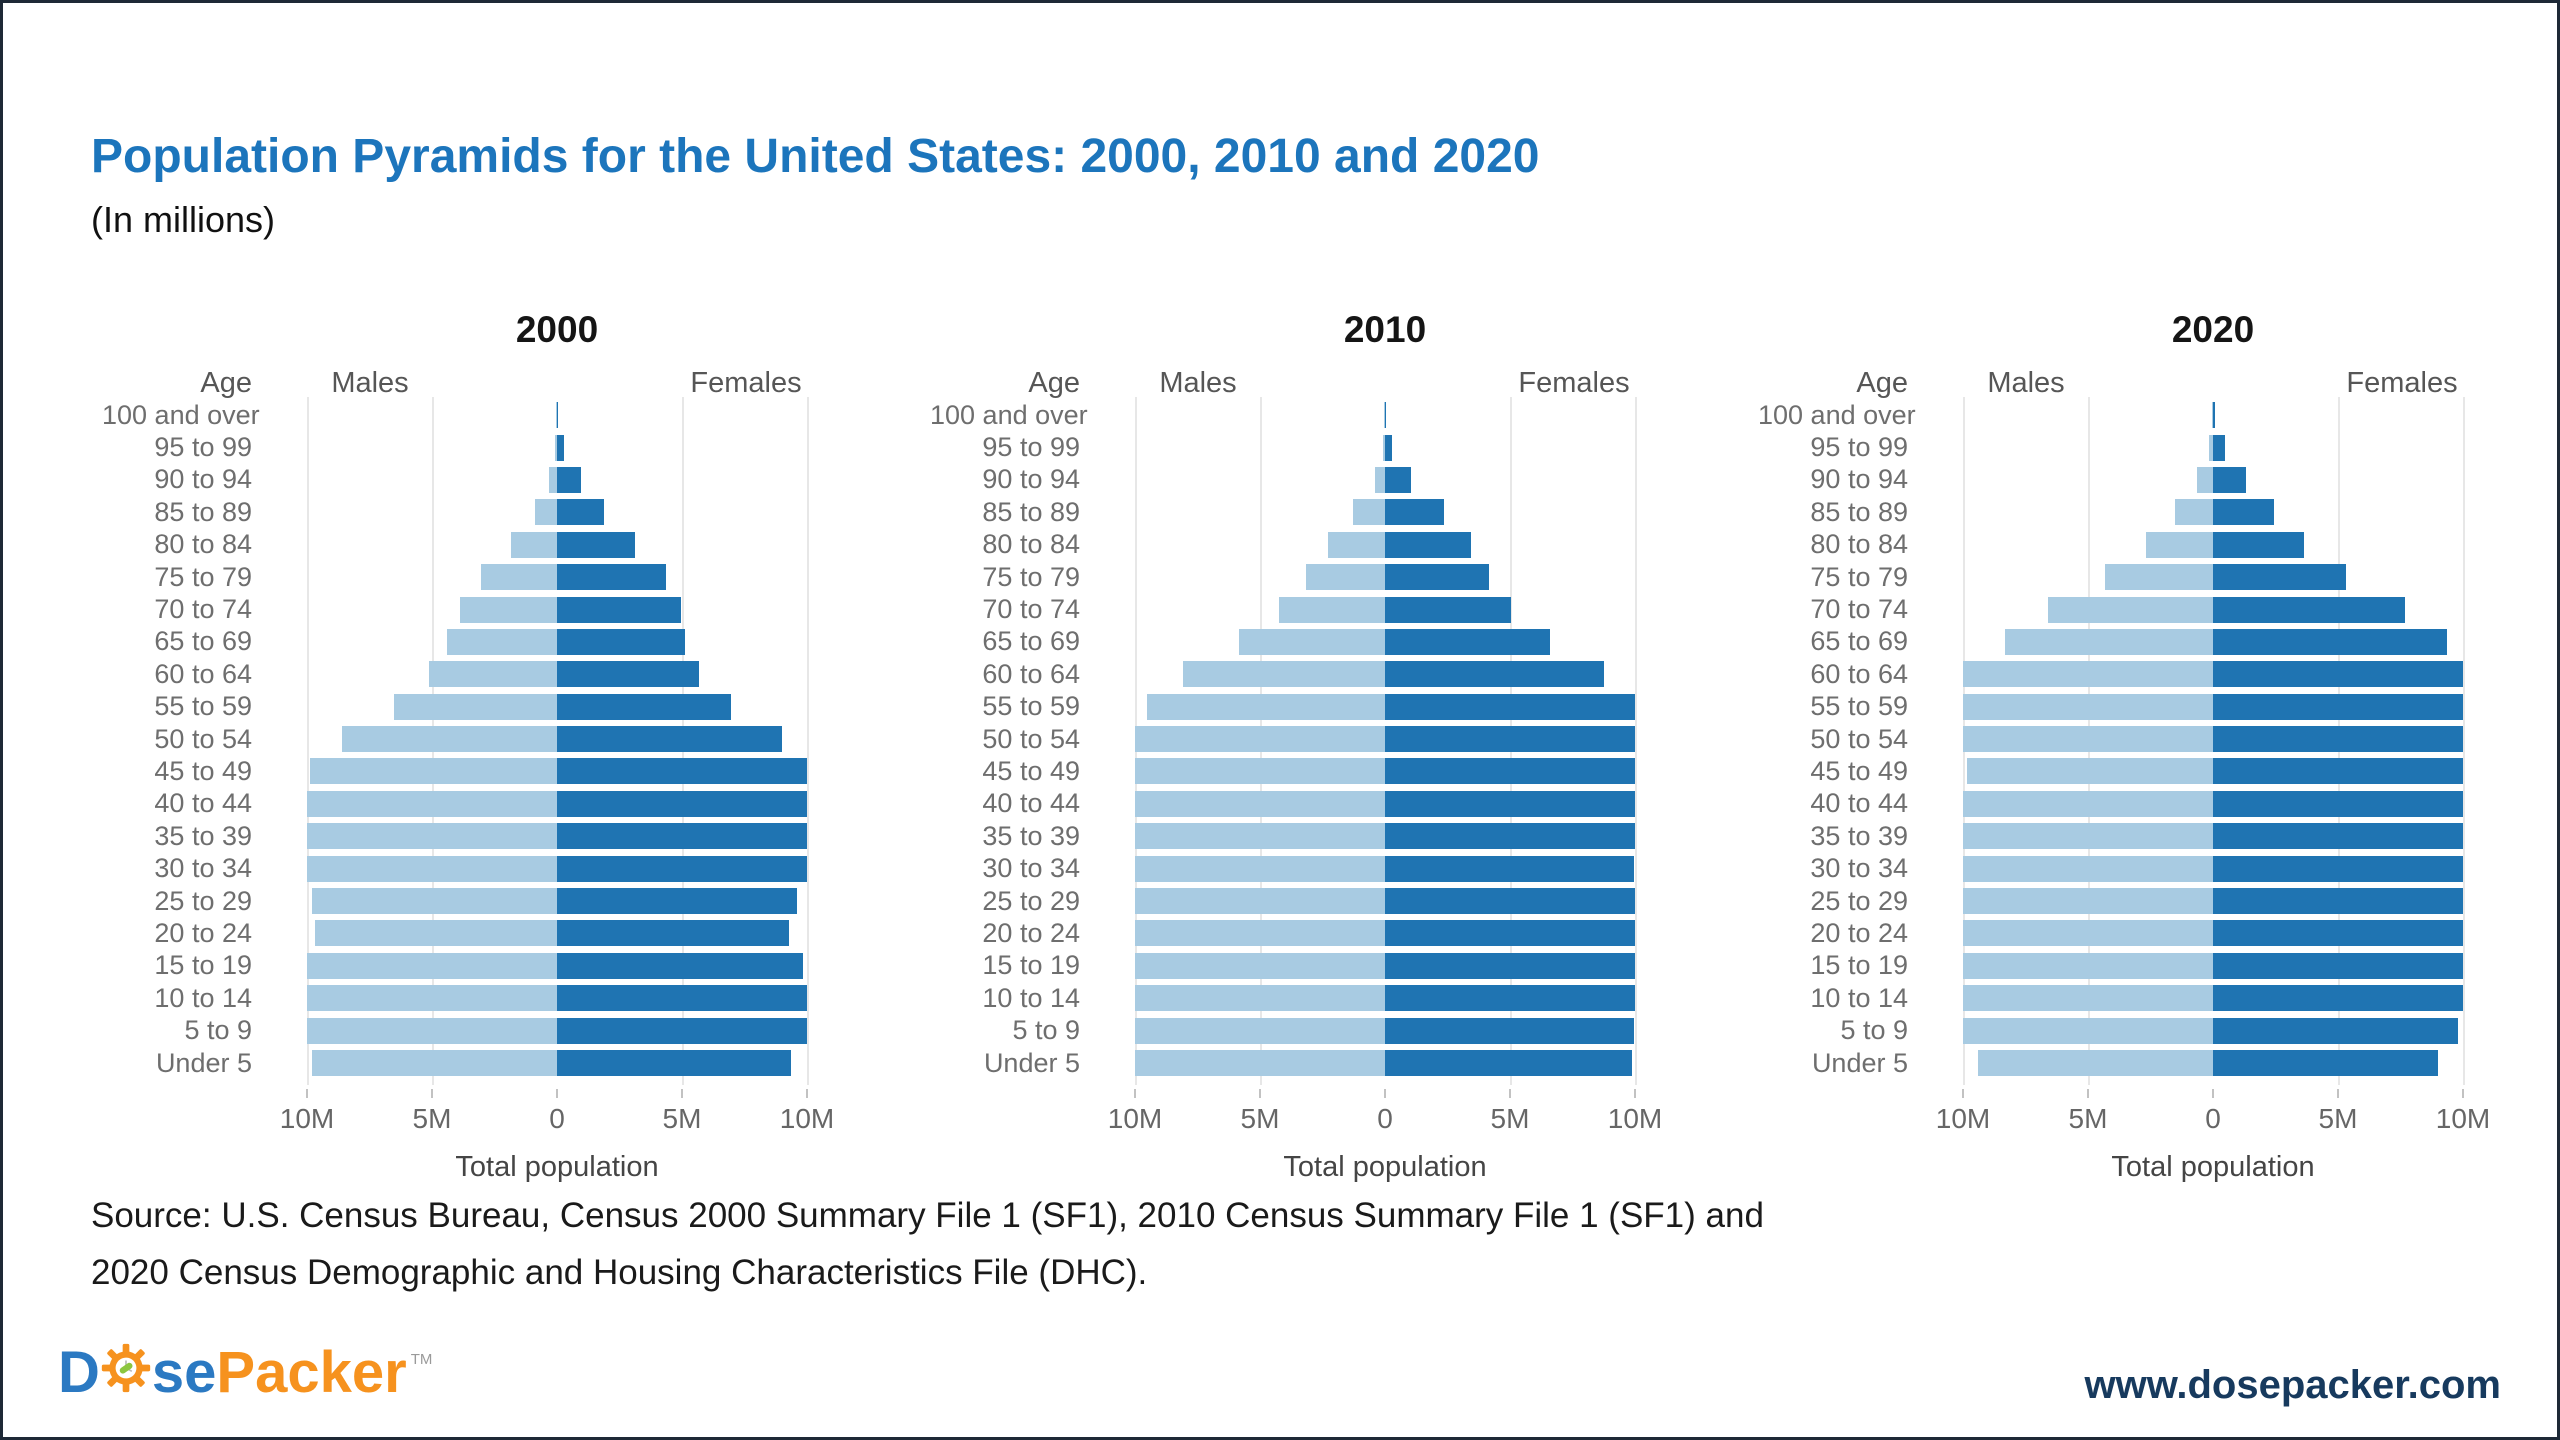 This screenshot has height=1440, width=2560. I want to click on age-group-label: 90 to 94, so click(1859, 479).